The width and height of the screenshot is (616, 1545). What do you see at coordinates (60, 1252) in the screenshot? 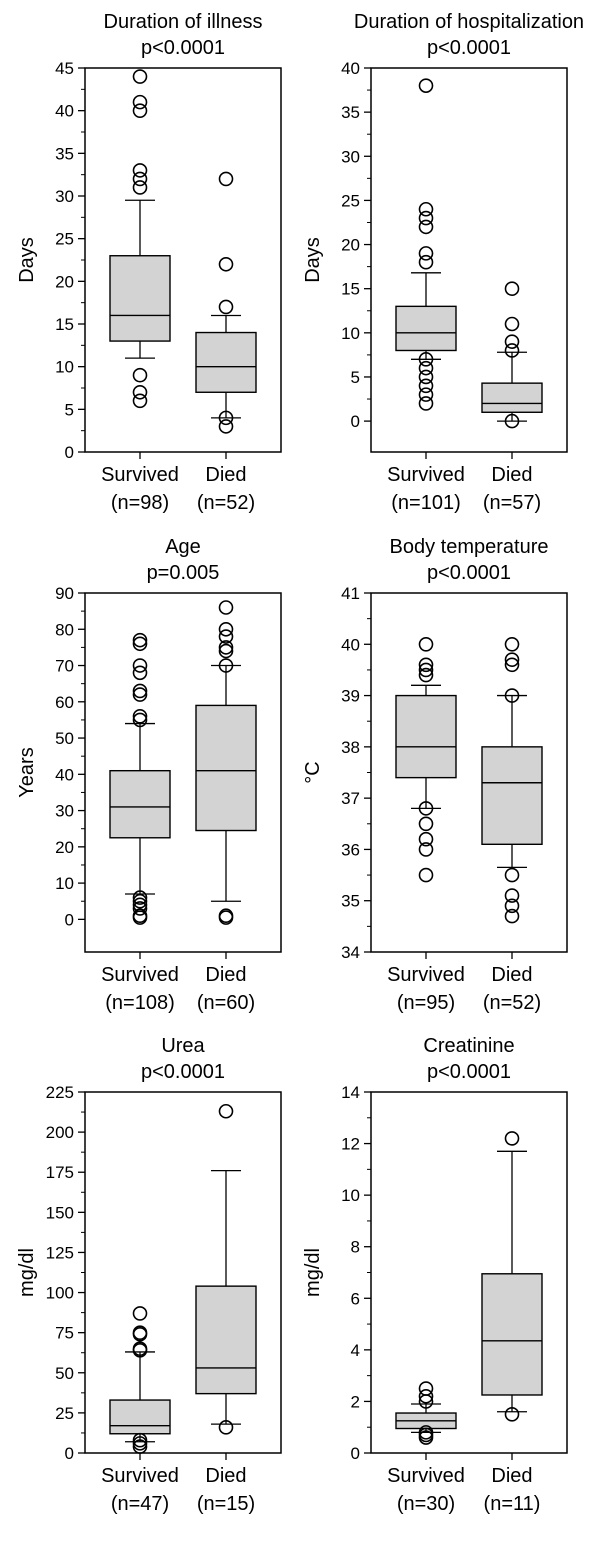
I see `y-tick-label: 125` at bounding box center [60, 1252].